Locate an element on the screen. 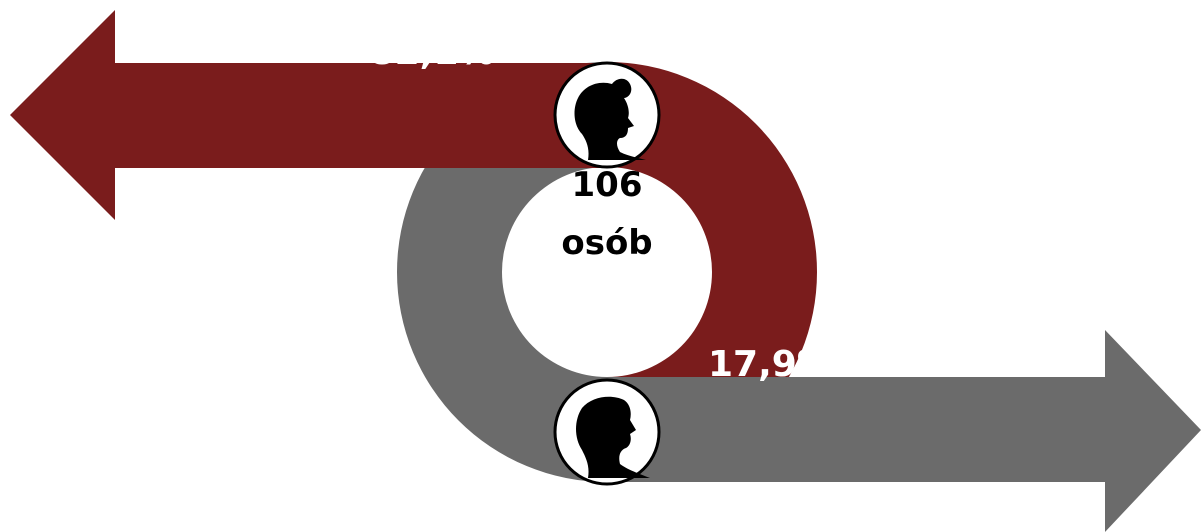 The image size is (1201, 532). female-icon is located at coordinates (607, 115).